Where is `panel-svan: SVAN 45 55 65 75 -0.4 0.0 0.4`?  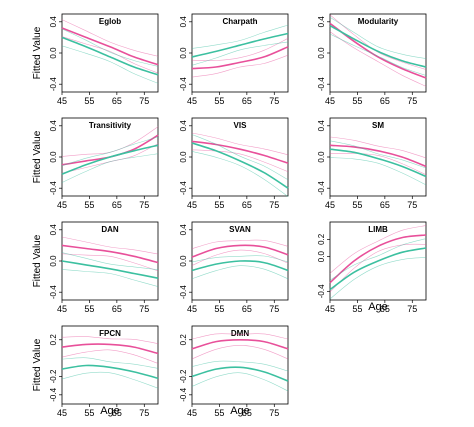
panel-svan: SVAN 45 55 65 75 -0.4 0.0 0.4 is located at coordinates (234, 267).